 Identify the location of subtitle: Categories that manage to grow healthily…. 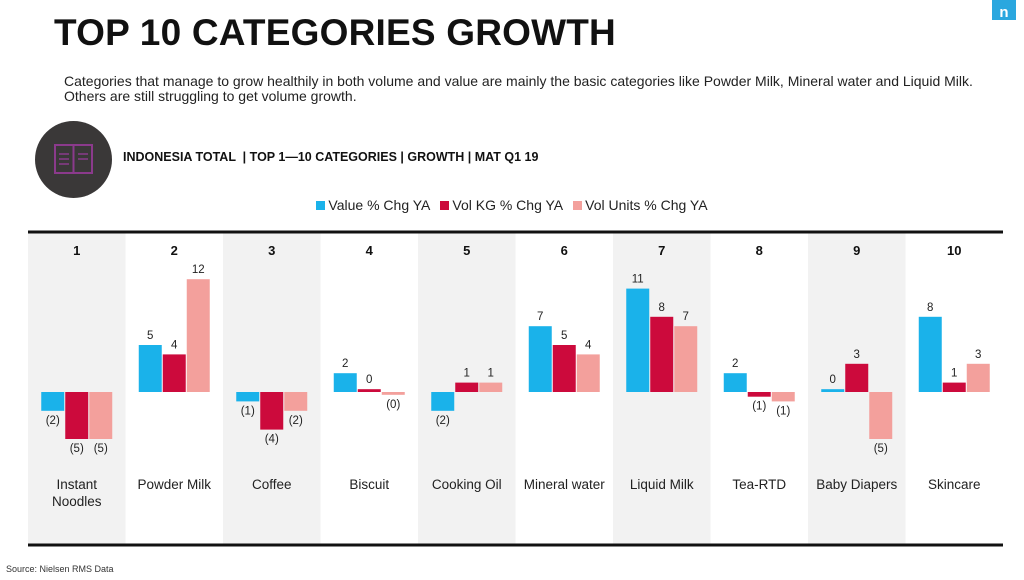
(518, 88).